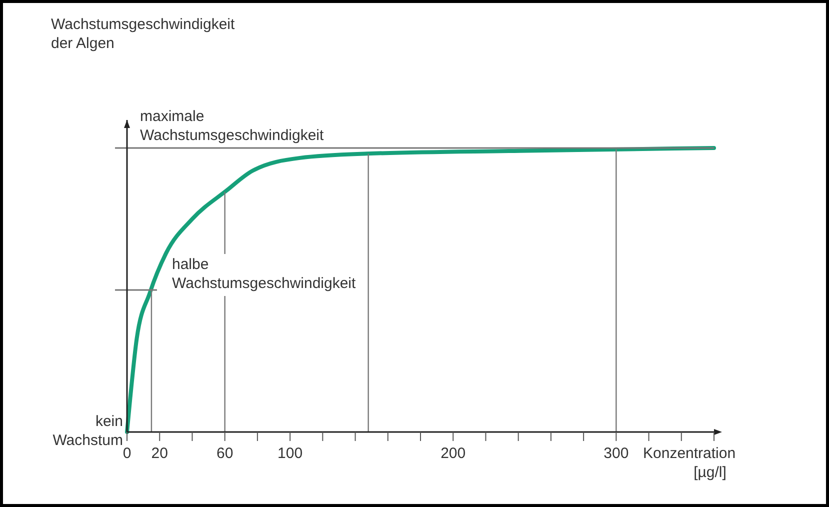 Image resolution: width=829 pixels, height=507 pixels. I want to click on x-tick-label: 200, so click(453, 453).